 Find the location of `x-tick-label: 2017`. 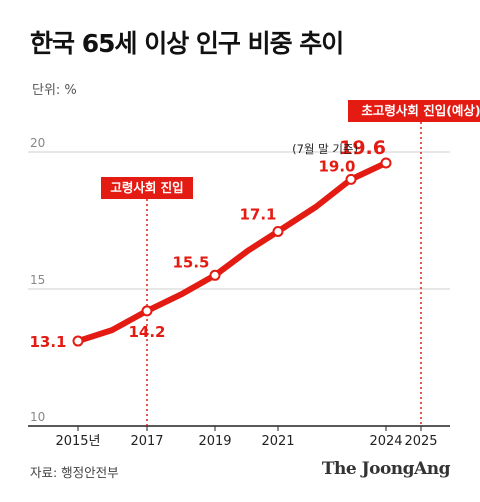

x-tick-label: 2017 is located at coordinates (146, 441).